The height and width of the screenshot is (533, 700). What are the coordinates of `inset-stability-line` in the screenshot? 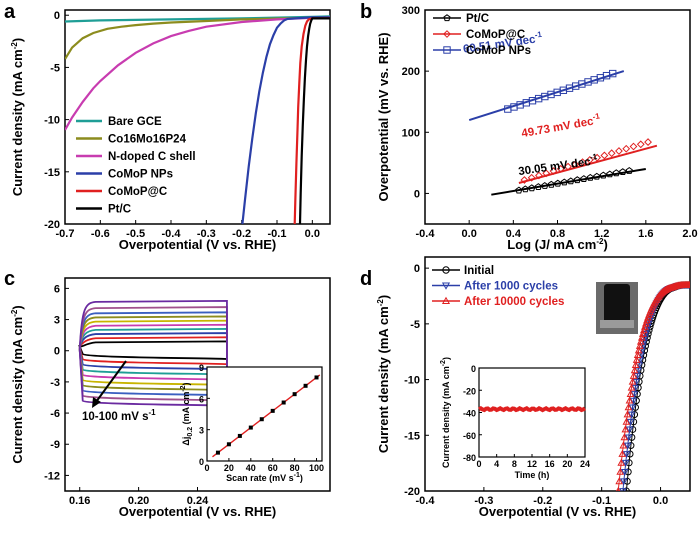 It's located at (532, 409).